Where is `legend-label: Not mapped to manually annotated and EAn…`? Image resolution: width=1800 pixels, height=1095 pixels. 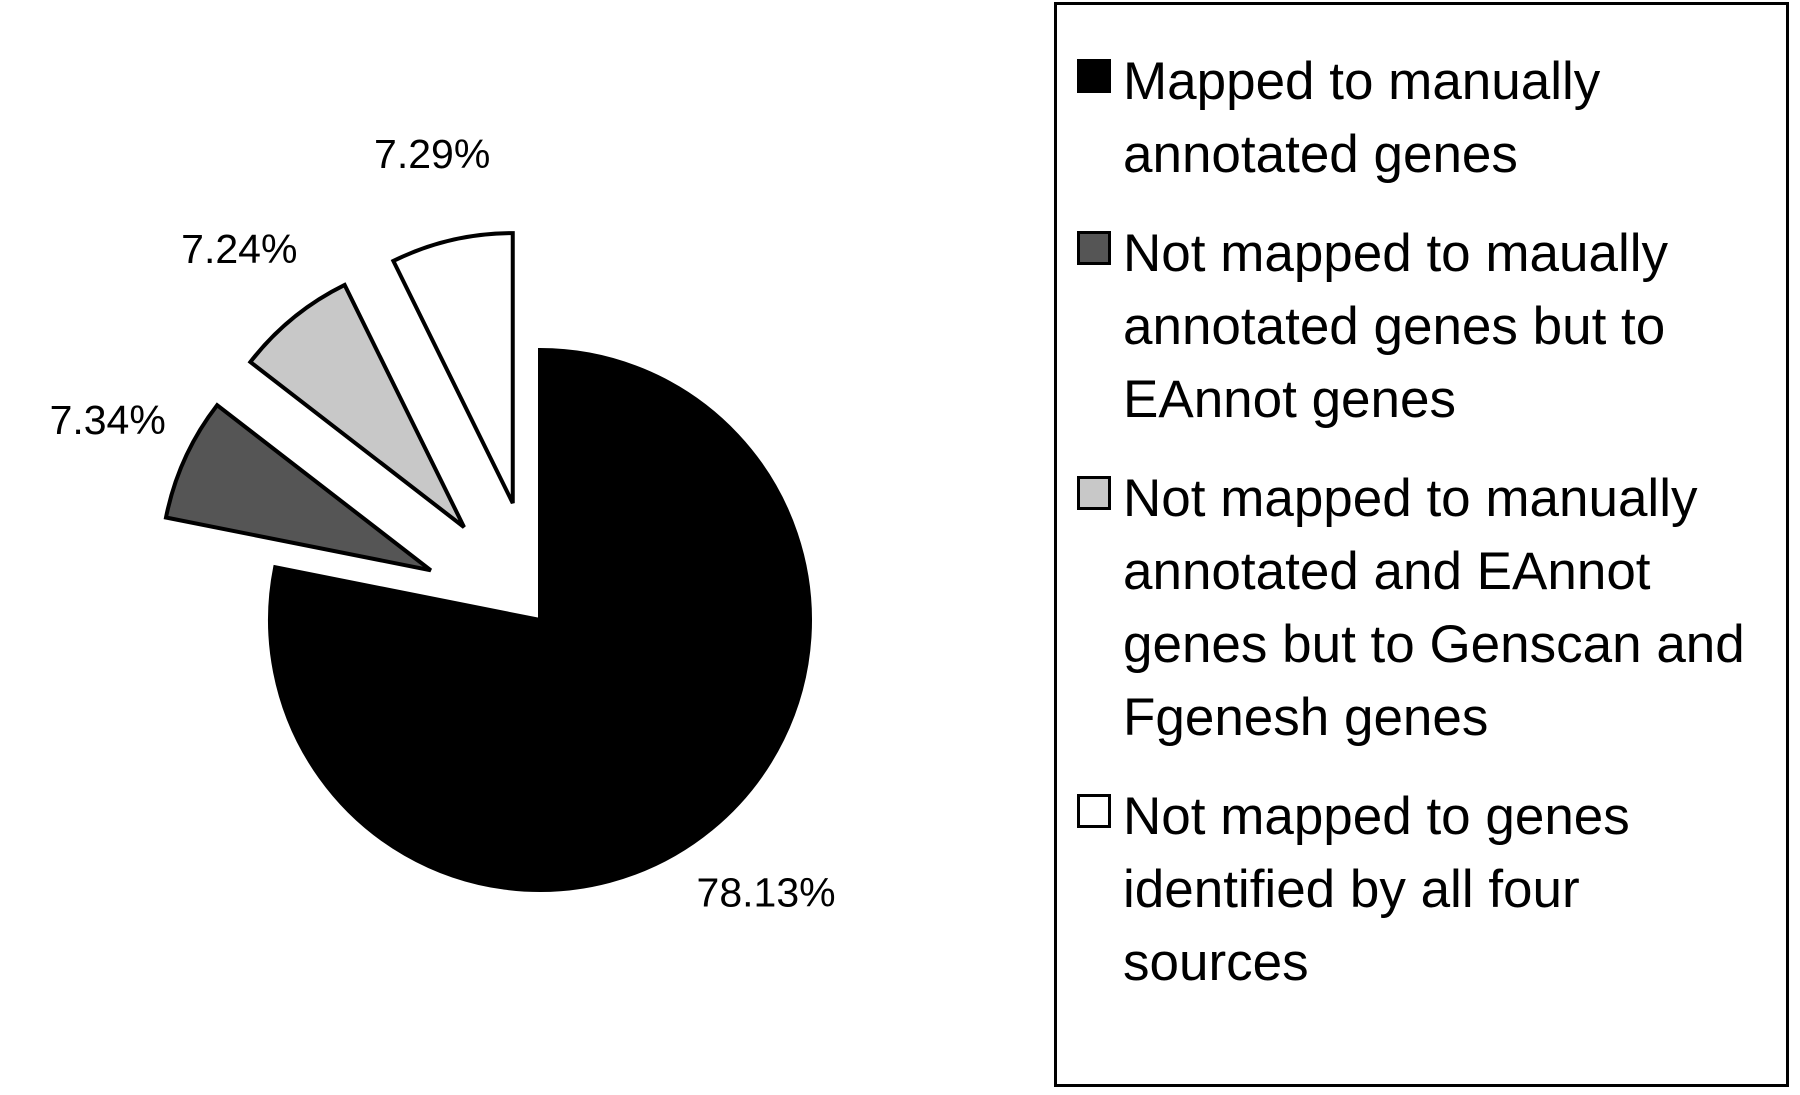 legend-label: Not mapped to manually annotated and EAn… is located at coordinates (1434, 608).